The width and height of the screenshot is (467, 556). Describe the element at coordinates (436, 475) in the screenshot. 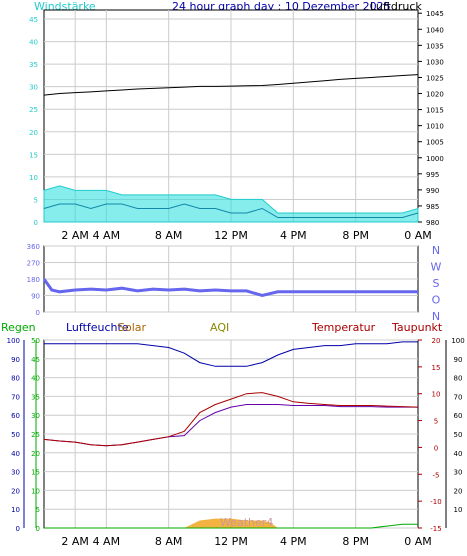

I see `temp-tick-label: -5` at that location.